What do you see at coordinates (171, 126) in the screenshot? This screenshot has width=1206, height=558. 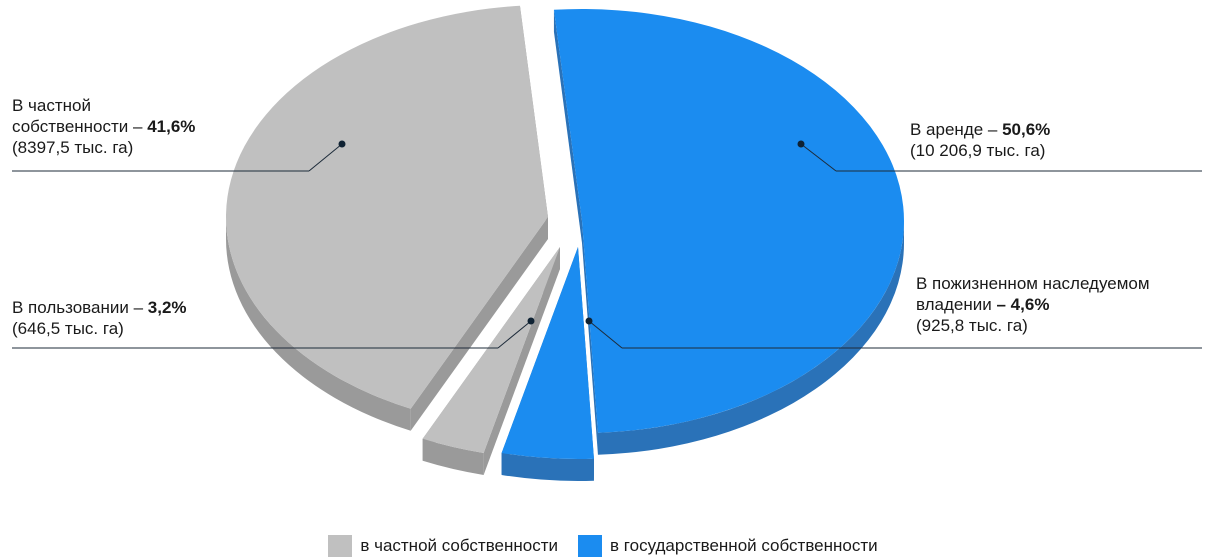 I see `label-private-pct: 41,6%` at bounding box center [171, 126].